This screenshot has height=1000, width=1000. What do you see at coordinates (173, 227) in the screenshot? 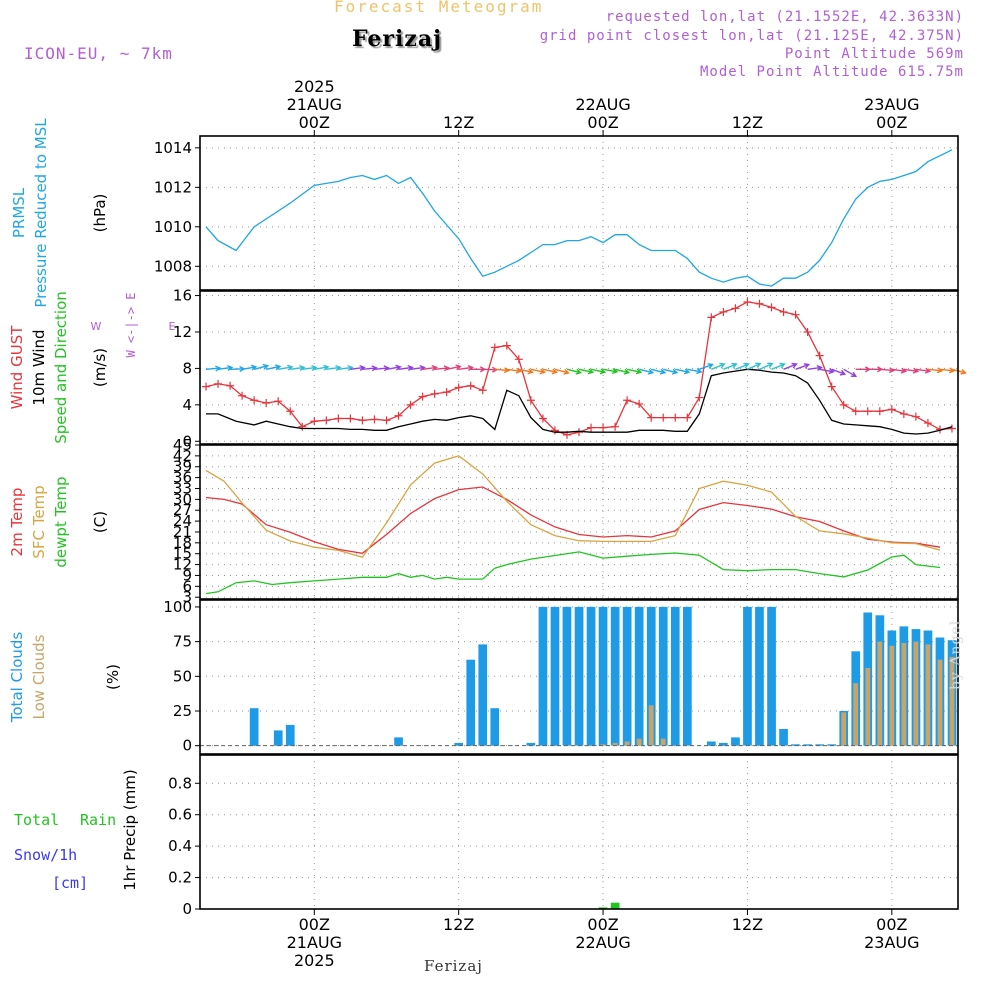
I see `y-tick-label: 1010` at bounding box center [173, 227].